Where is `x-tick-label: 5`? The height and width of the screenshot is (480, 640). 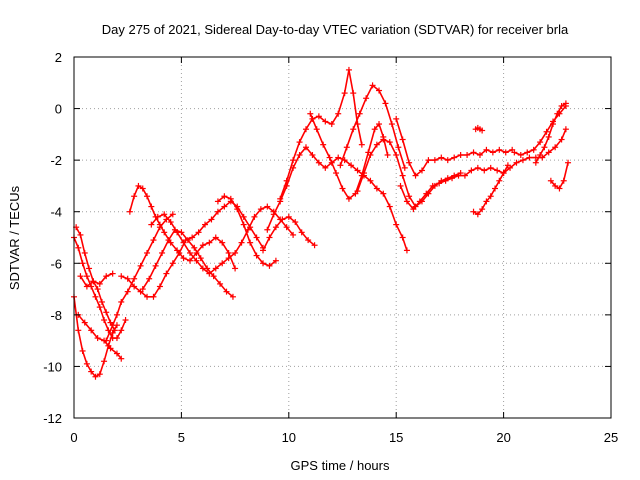 x-tick-label: 5 is located at coordinates (181, 437).